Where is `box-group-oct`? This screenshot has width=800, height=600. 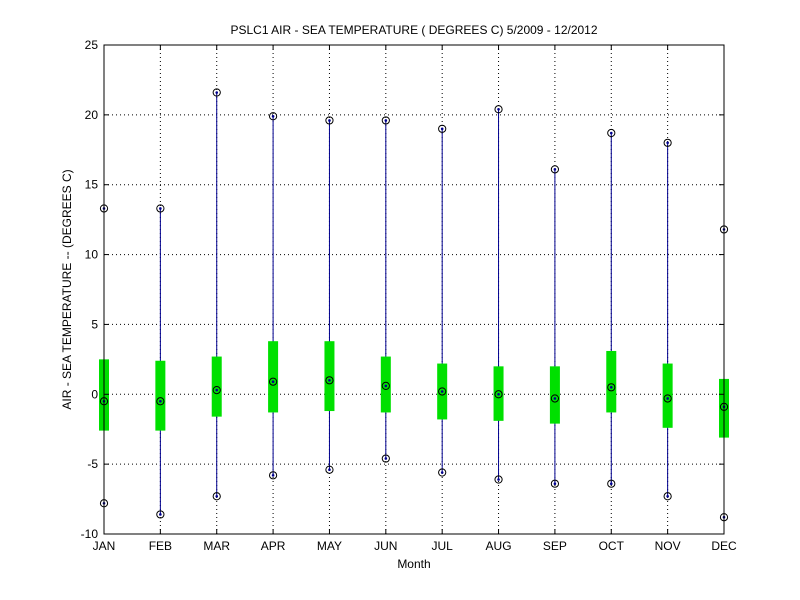 box-group-oct is located at coordinates (611, 308).